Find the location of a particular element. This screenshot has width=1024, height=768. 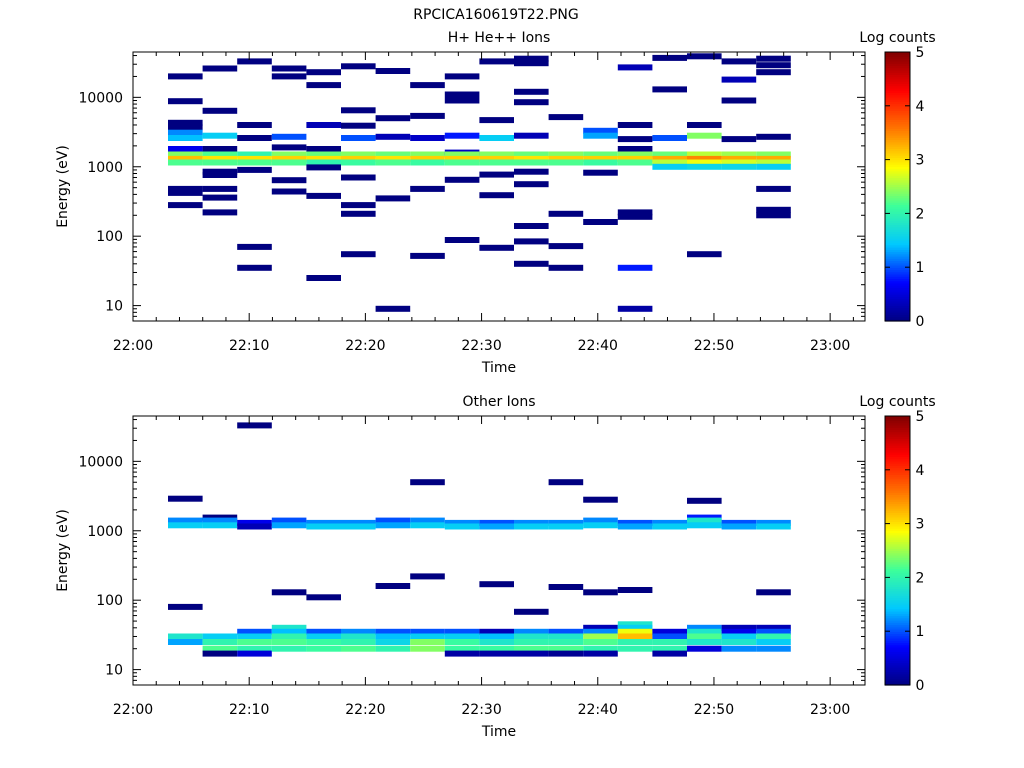

y-tick-label: 10 is located at coordinates (114, 671).